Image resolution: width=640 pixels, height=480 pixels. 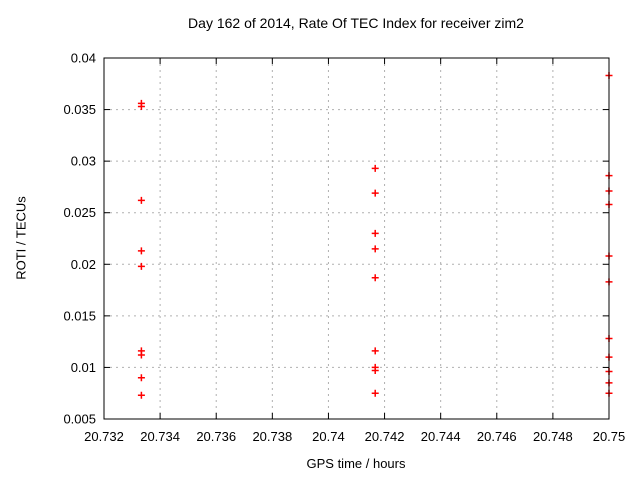 What do you see at coordinates (328, 436) in the screenshot?
I see `x-tick-label: 20.74` at bounding box center [328, 436].